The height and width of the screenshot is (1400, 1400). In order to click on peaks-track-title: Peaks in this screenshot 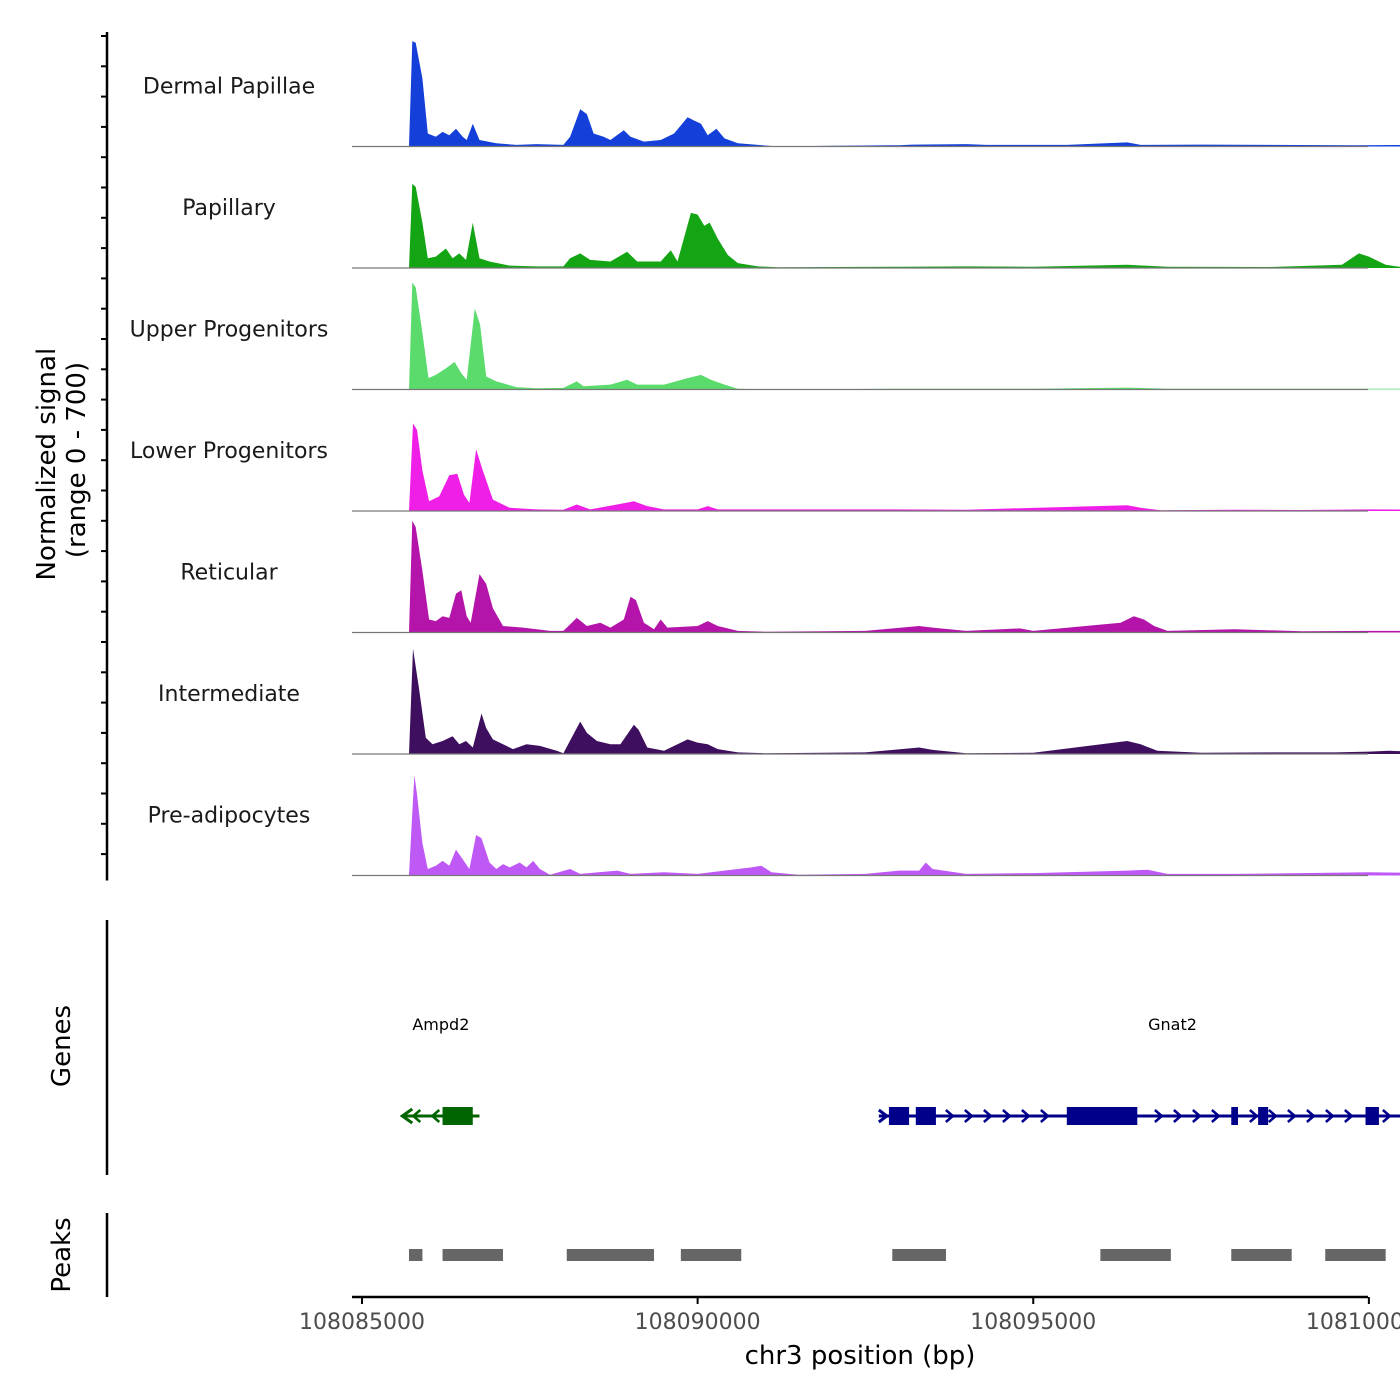, I will do `click(62, 1254)`.